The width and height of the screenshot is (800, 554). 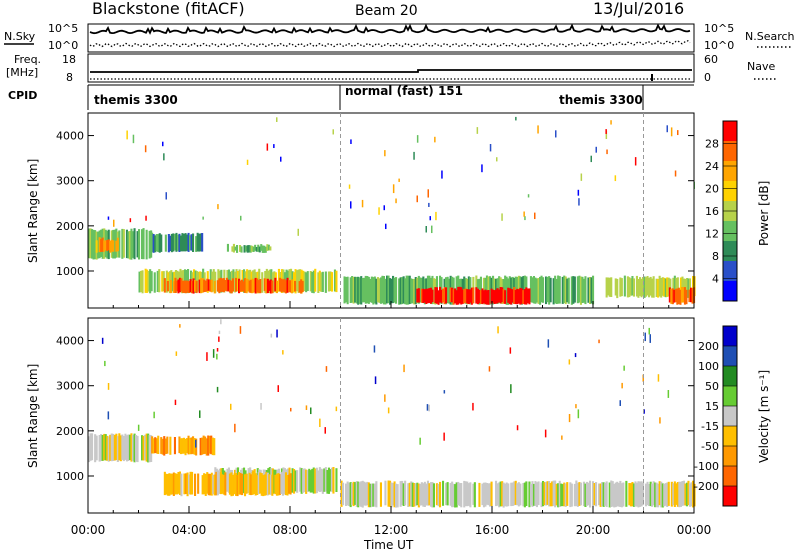 What do you see at coordinates (638, 9) in the screenshot?
I see `date-title: 13/Jul/2016` at bounding box center [638, 9].